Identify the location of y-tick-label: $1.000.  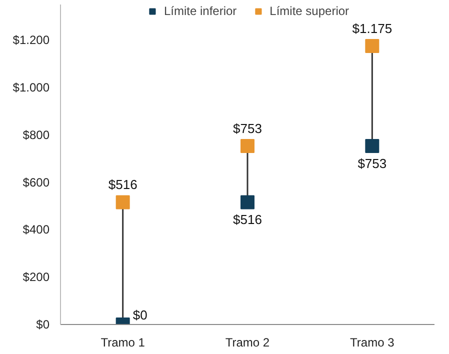
(31, 87).